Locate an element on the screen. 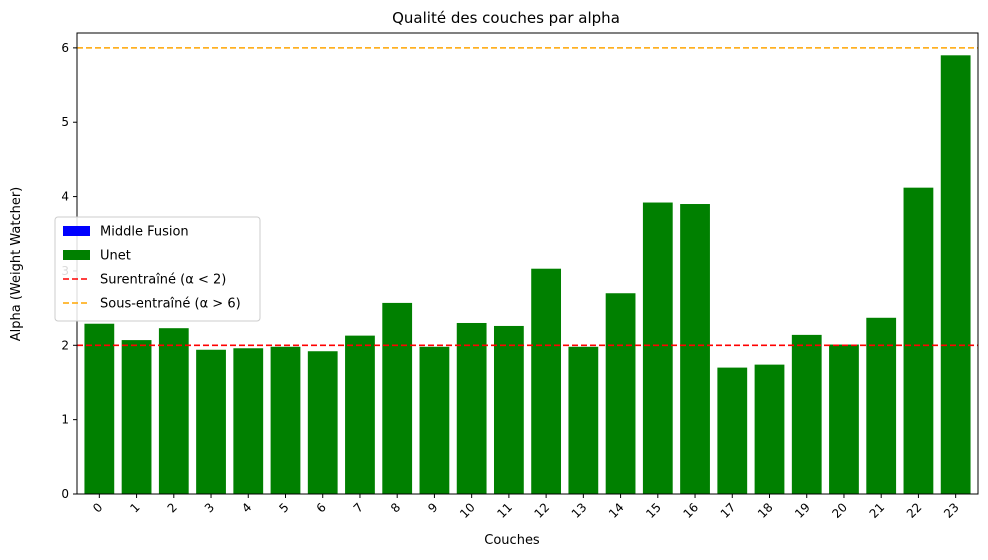 The height and width of the screenshot is (560, 988). x-tick-label-21: 21 is located at coordinates (877, 510).